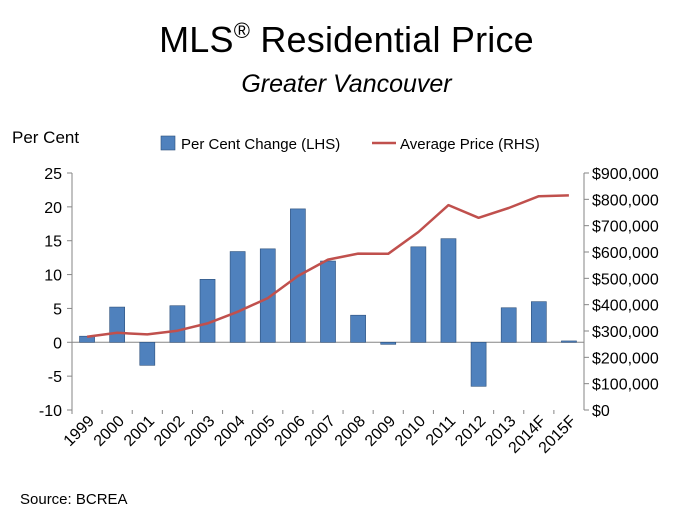 The image size is (693, 521). What do you see at coordinates (53, 174) in the screenshot?
I see `left-tick-label: 25` at bounding box center [53, 174].